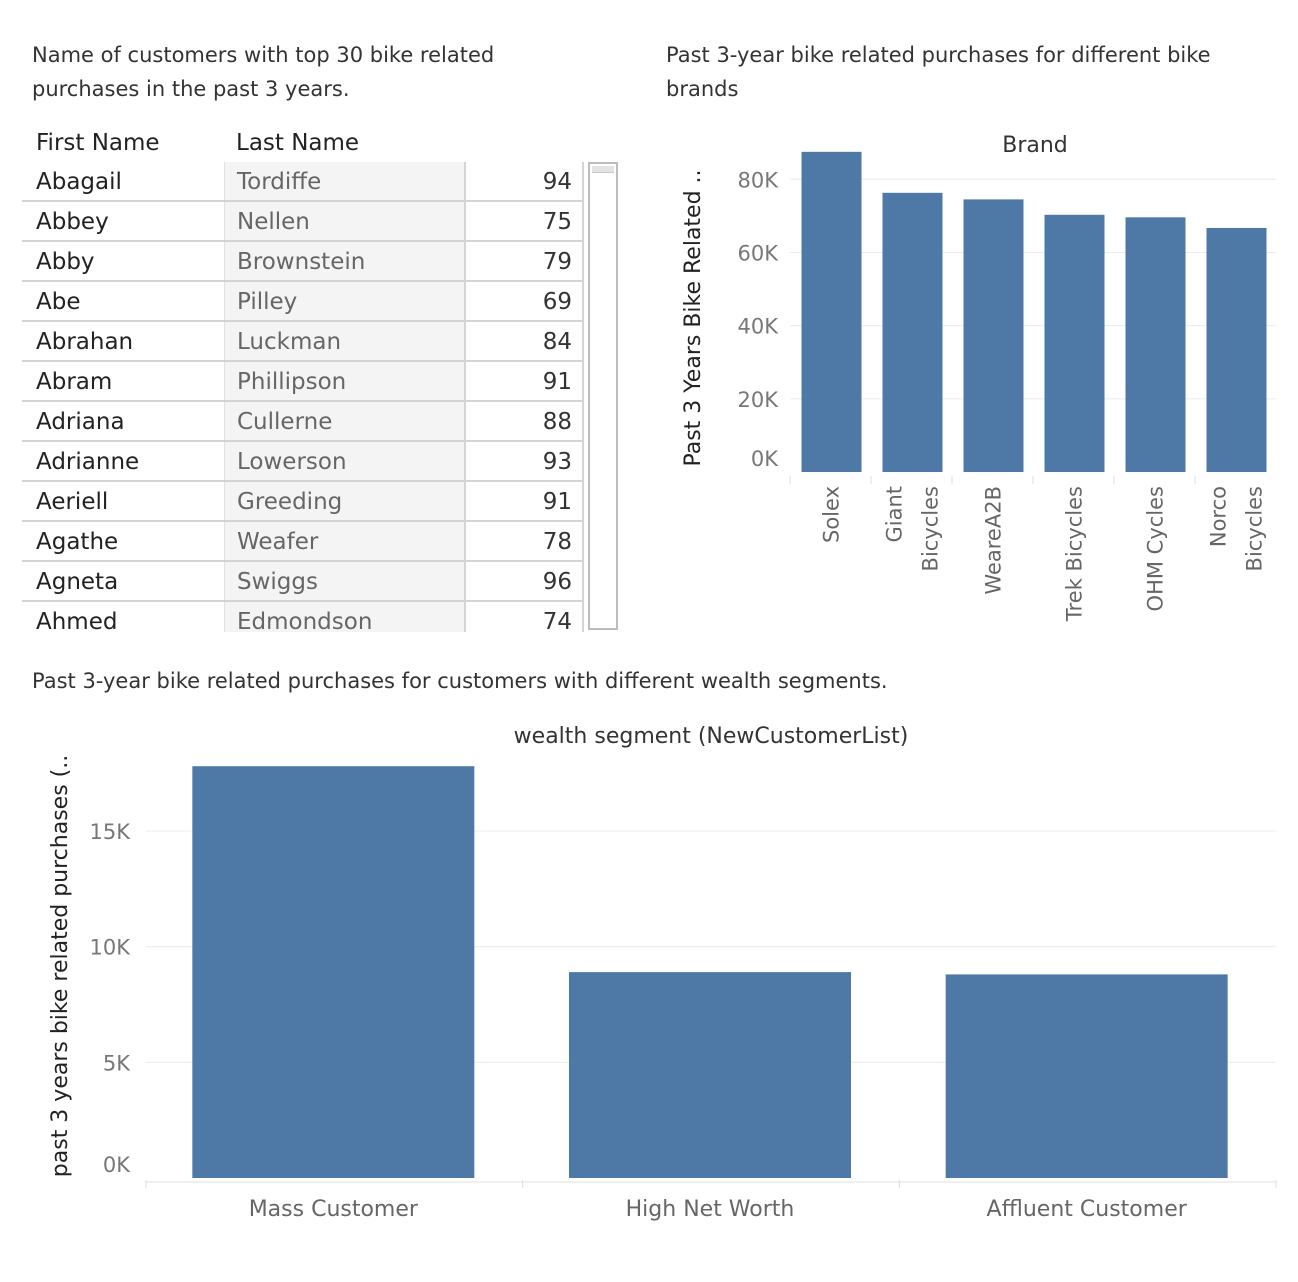 This screenshot has width=1298, height=1282. What do you see at coordinates (344, 341) in the screenshot?
I see `last-name-cell: Luckman` at bounding box center [344, 341].